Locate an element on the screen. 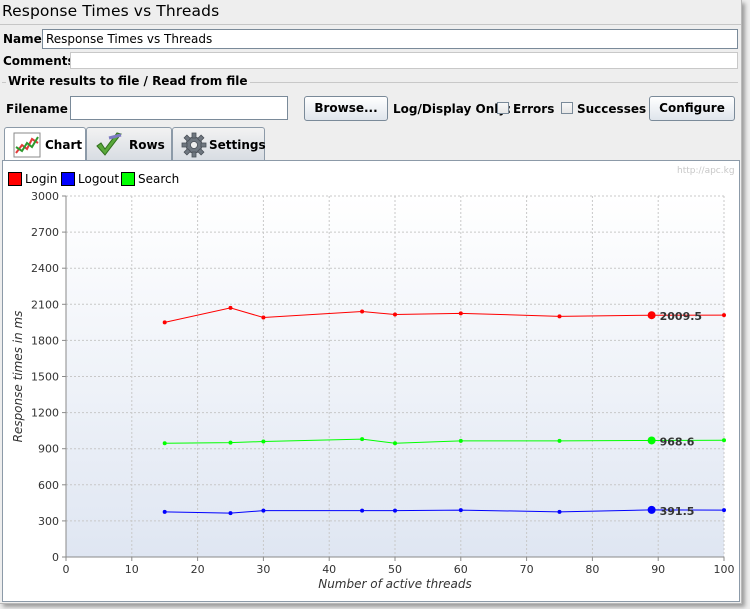 This screenshot has width=750, height=609. tab-rows: Rows is located at coordinates (129, 143).